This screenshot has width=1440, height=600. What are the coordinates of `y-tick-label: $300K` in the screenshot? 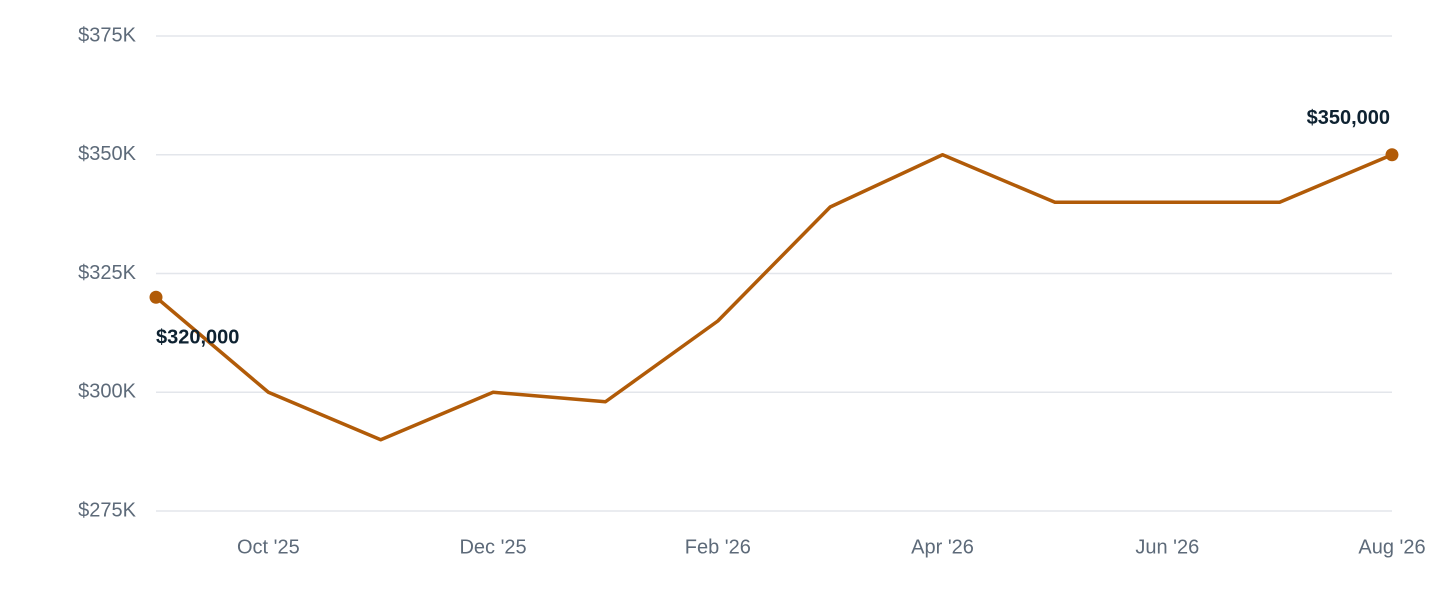 It's located at (107, 392).